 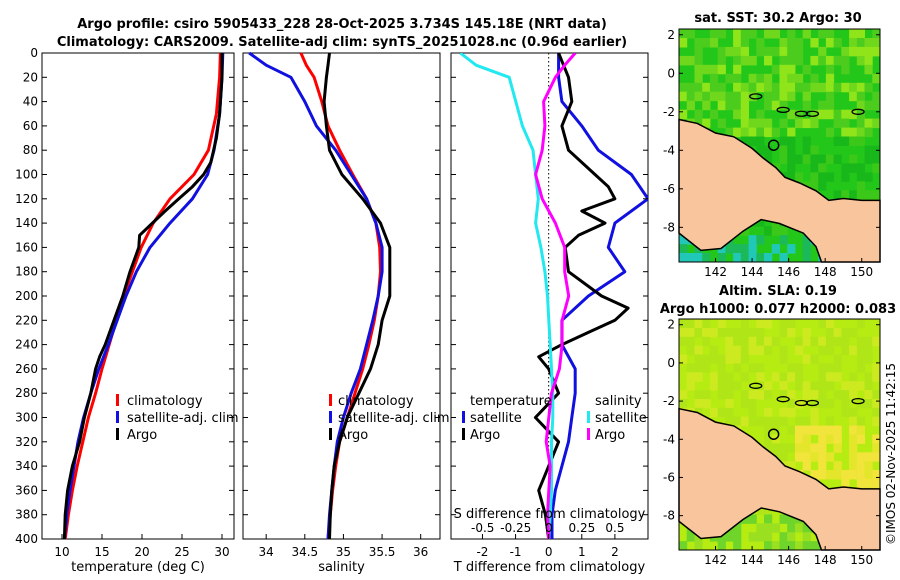 What do you see at coordinates (26, 393) in the screenshot?
I see `y-tick-label: 280` at bounding box center [26, 393].